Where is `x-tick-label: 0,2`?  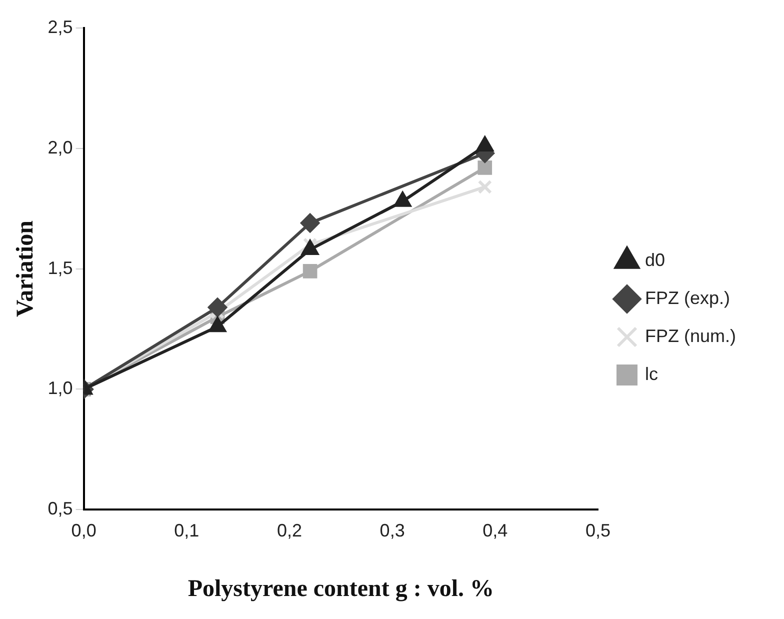 x-tick-label: 0,2 is located at coordinates (289, 530).